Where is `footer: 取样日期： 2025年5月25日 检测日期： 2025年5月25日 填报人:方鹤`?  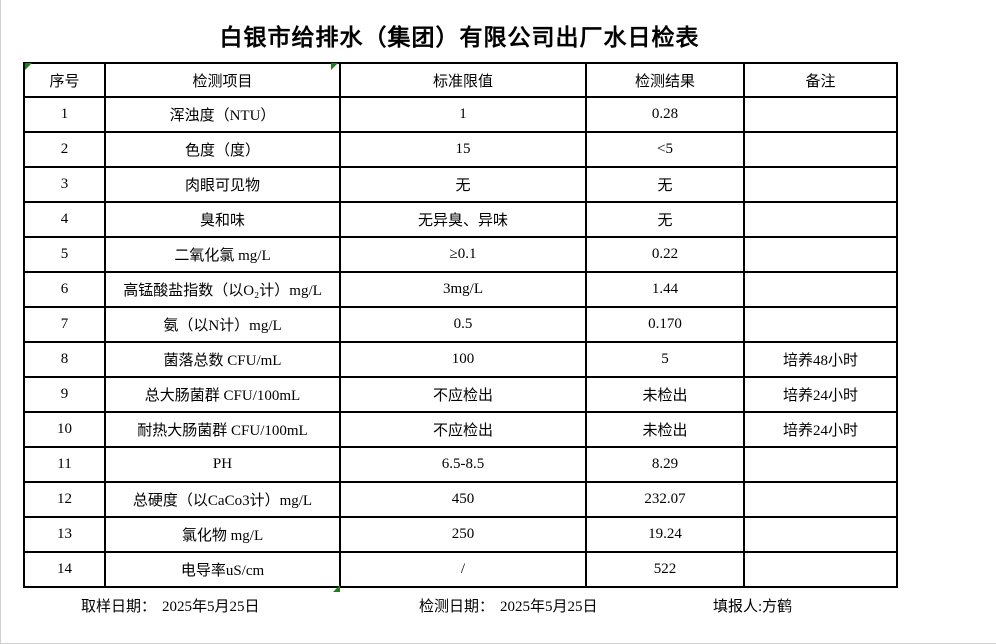 footer: 取样日期： 2025年5月25日 检测日期： 2025年5月25日 填报人:方鹤 is located at coordinates (498, 607).